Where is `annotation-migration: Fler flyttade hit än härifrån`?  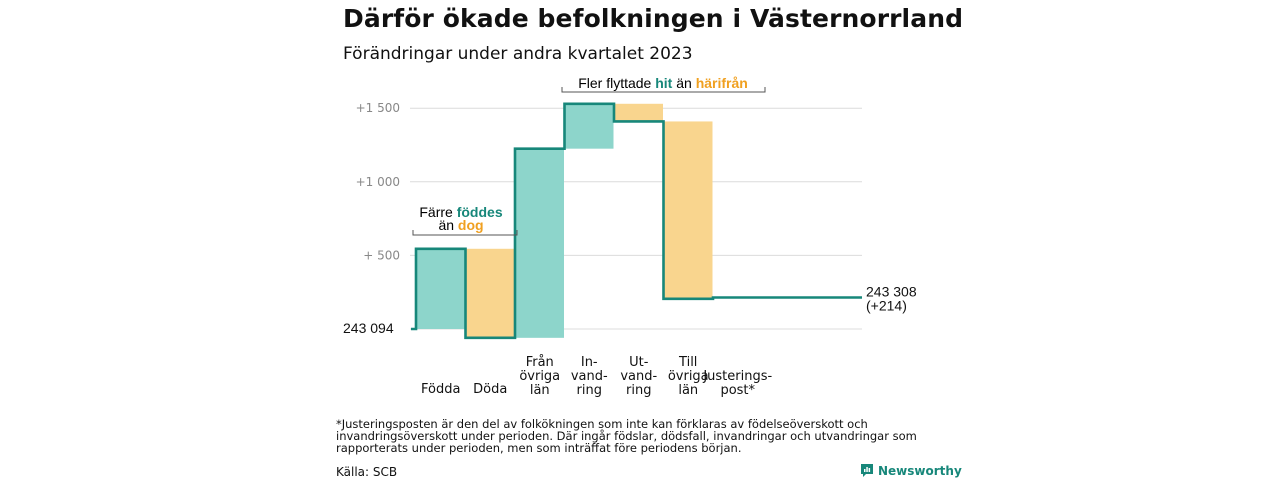 annotation-migration: Fler flyttade hit än härifrån is located at coordinates (663, 83).